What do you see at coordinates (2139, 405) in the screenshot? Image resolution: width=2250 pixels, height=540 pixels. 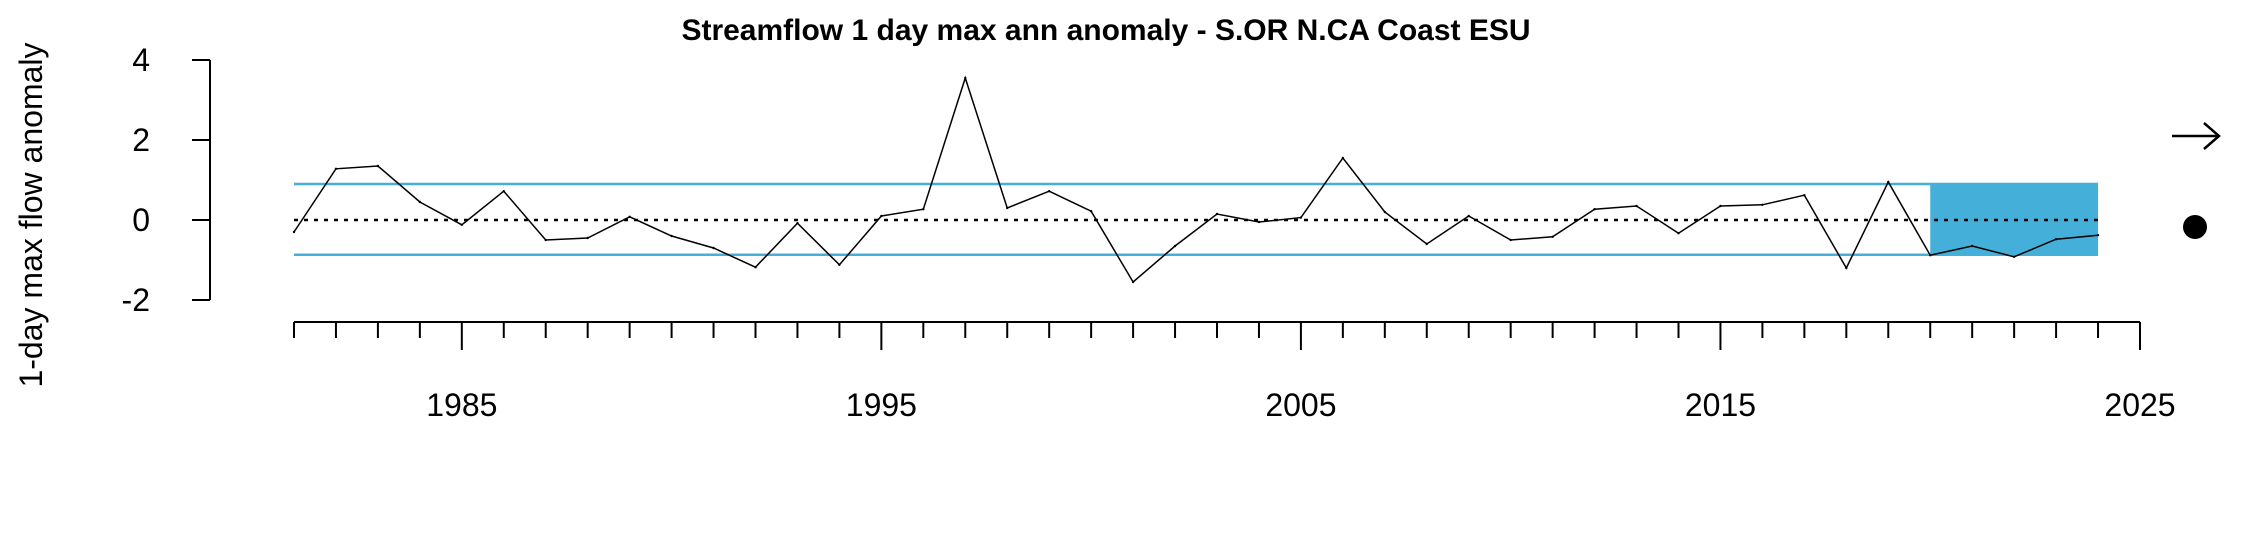 I see `x-tick-label: 2025` at bounding box center [2139, 405].